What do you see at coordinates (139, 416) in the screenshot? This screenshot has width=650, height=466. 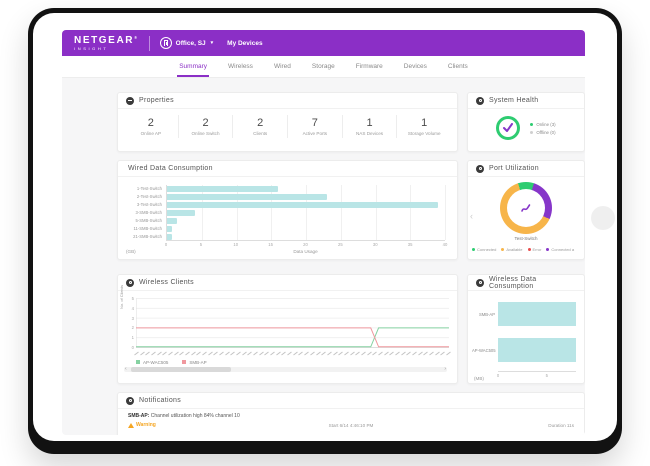 I see `notification-device: SMB-AP:` at bounding box center [139, 416].